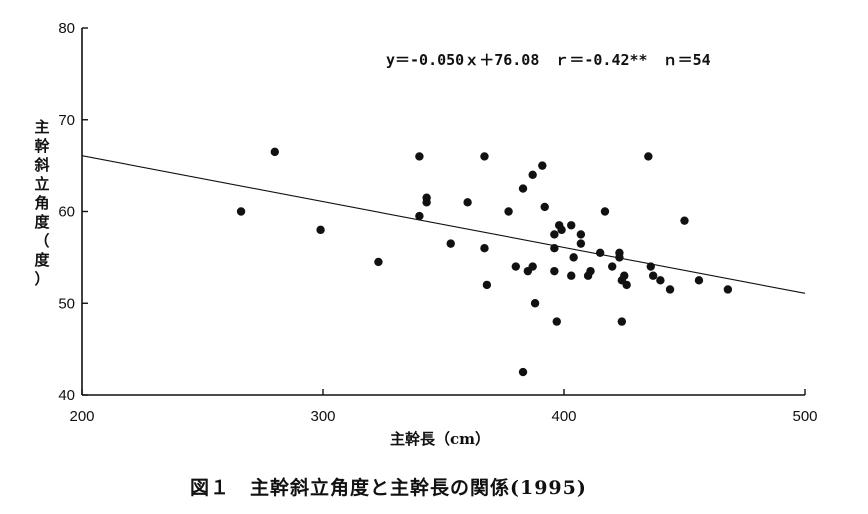  Describe the element at coordinates (388, 487) in the screenshot. I see `figure-caption: 図１ 主幹斜立角度と主幹長の関係(1995)` at that location.